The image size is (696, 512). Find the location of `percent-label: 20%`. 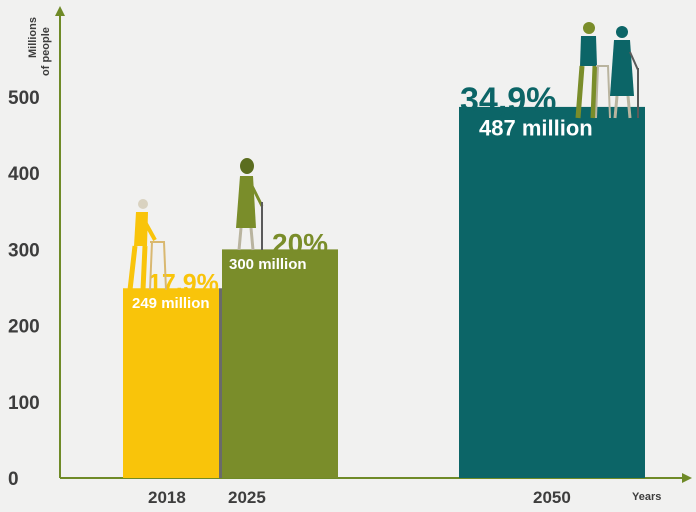

percent-label: 20% is located at coordinates (300, 243).